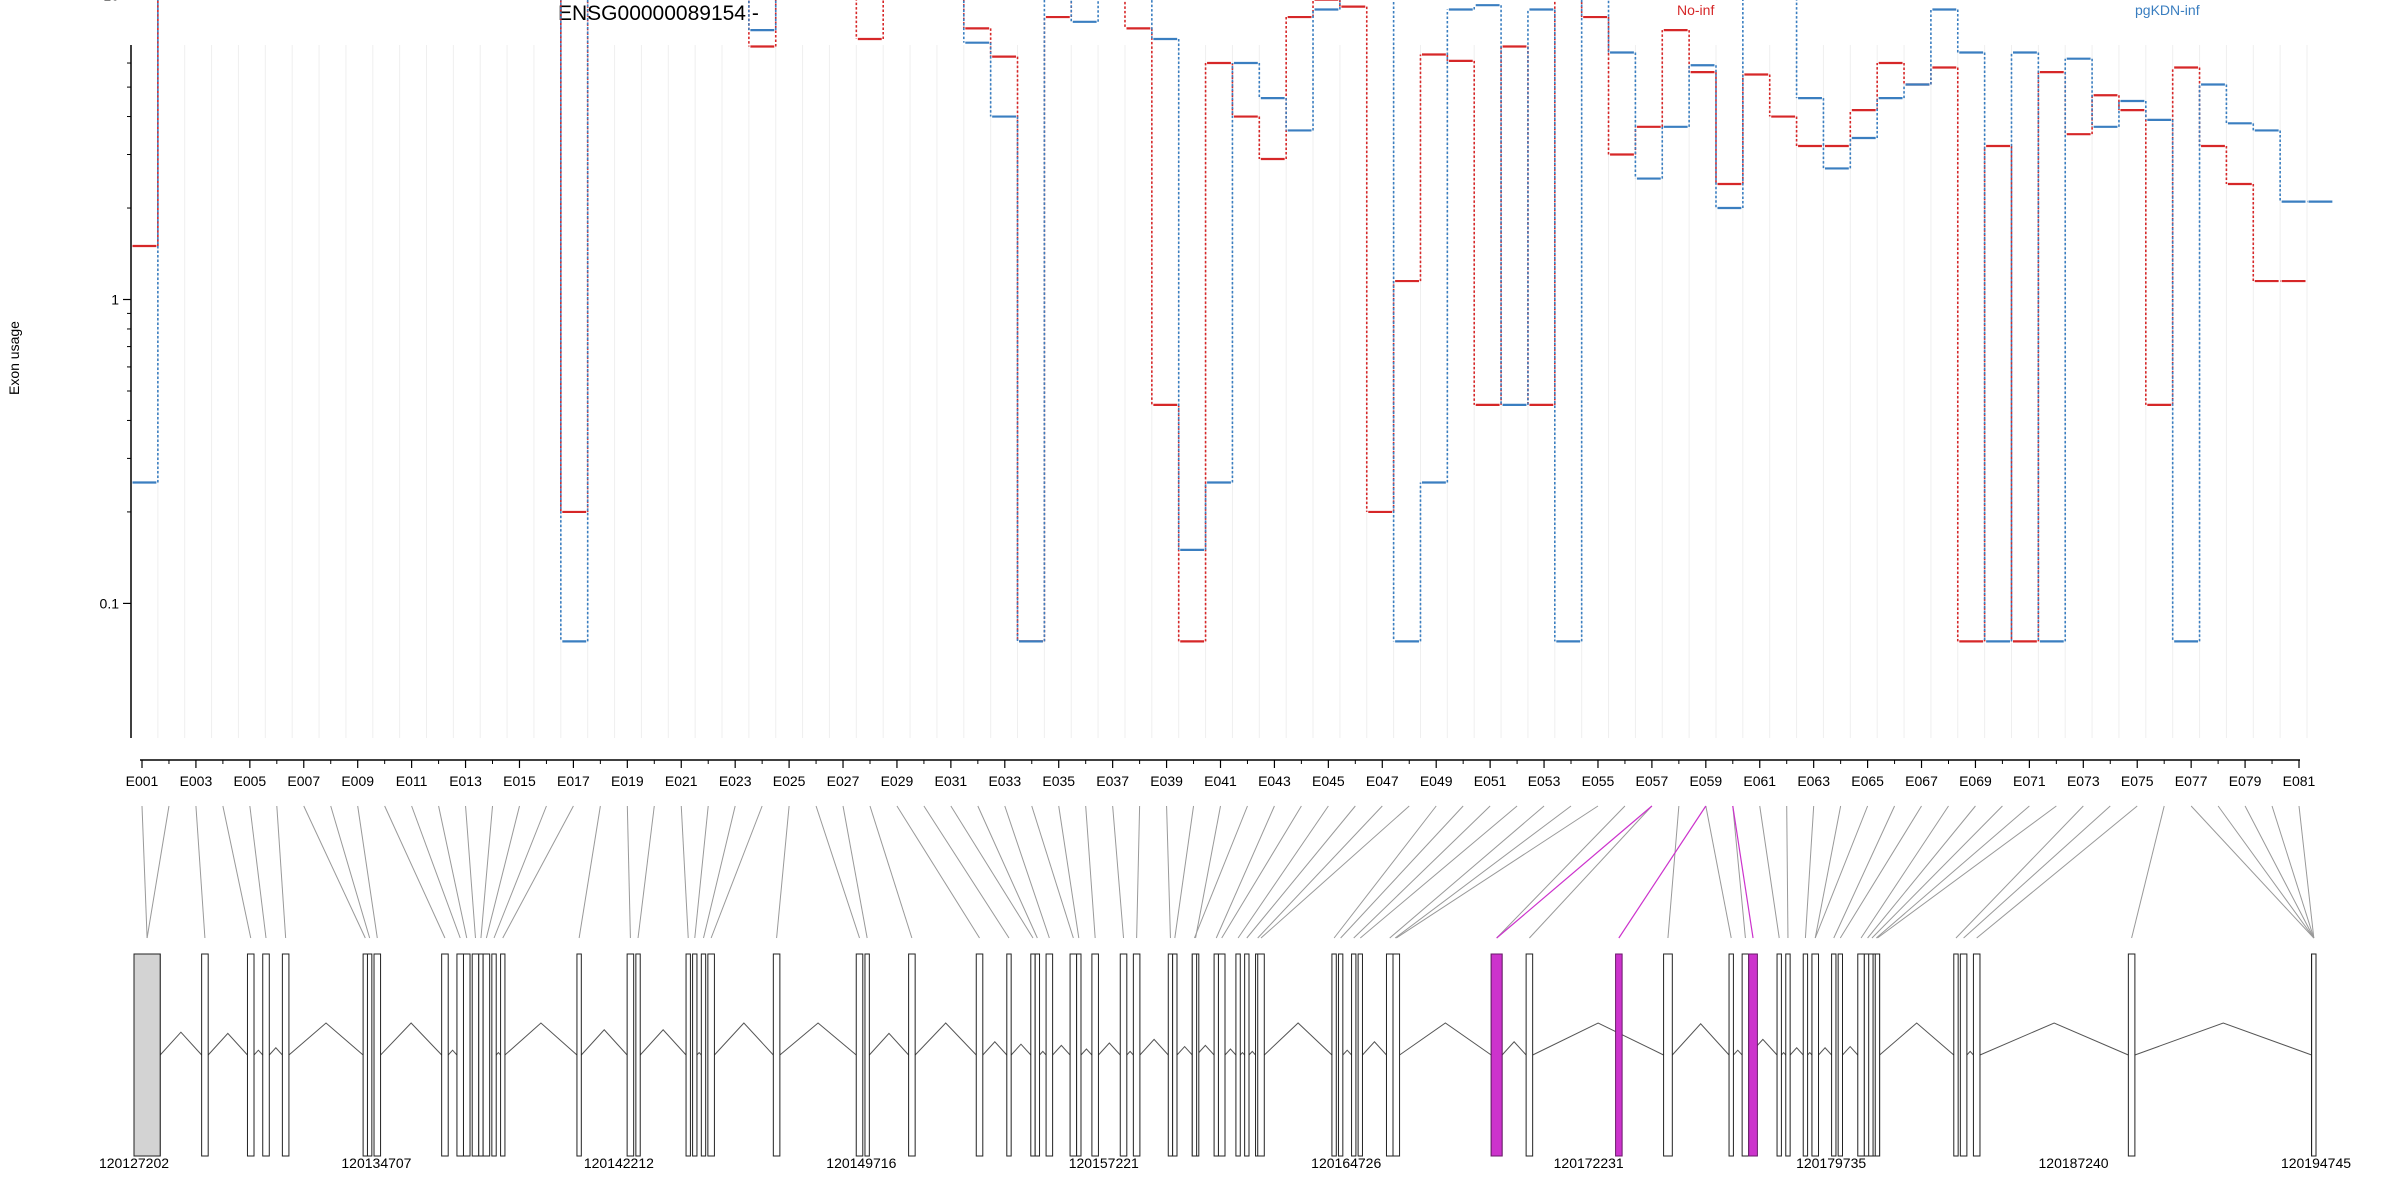 Image resolution: width=2400 pixels, height=1200 pixels. Describe the element at coordinates (1652, 781) in the screenshot. I see `exon-label: E057` at that location.